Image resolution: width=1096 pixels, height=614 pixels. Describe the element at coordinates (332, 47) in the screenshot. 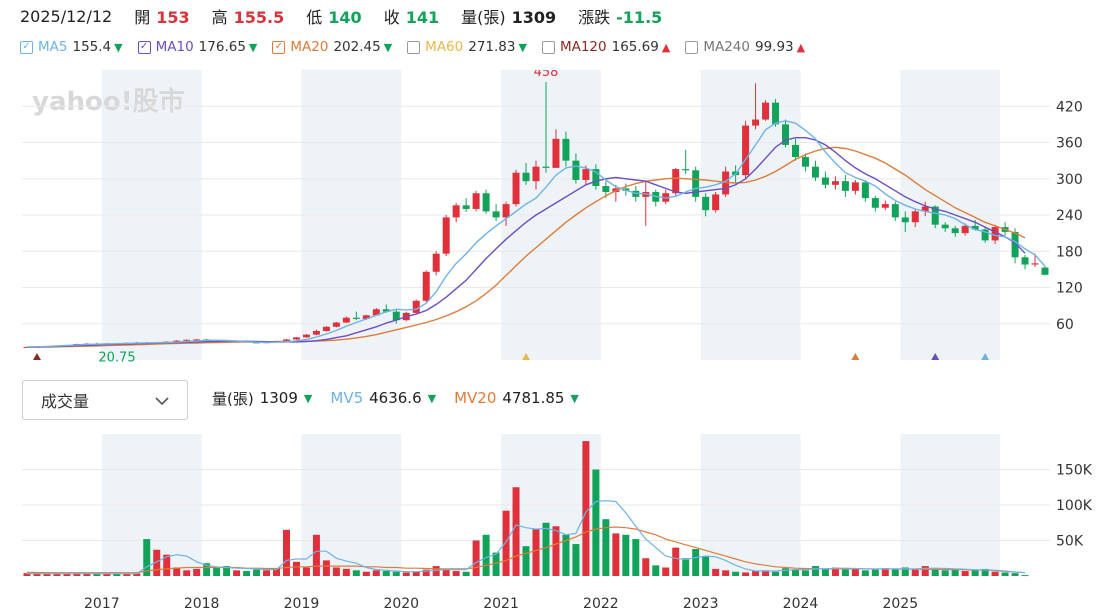

I see `ma-toggle-ma20: ✓ MA20 202.45 ▼` at that location.